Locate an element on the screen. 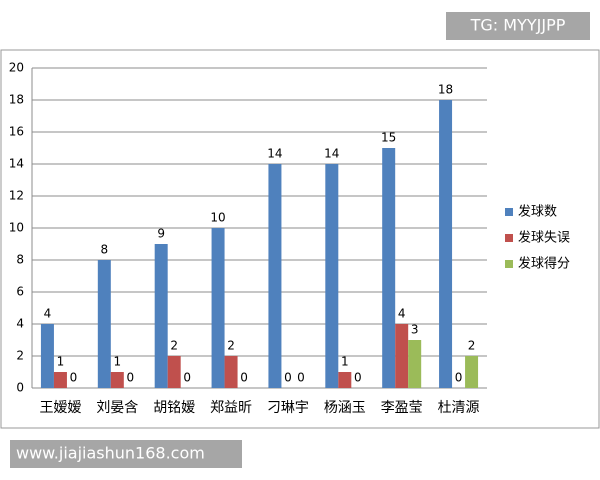 Image resolution: width=600 pixels, height=480 pixels. y-tick-label: 20 is located at coordinates (16, 68).